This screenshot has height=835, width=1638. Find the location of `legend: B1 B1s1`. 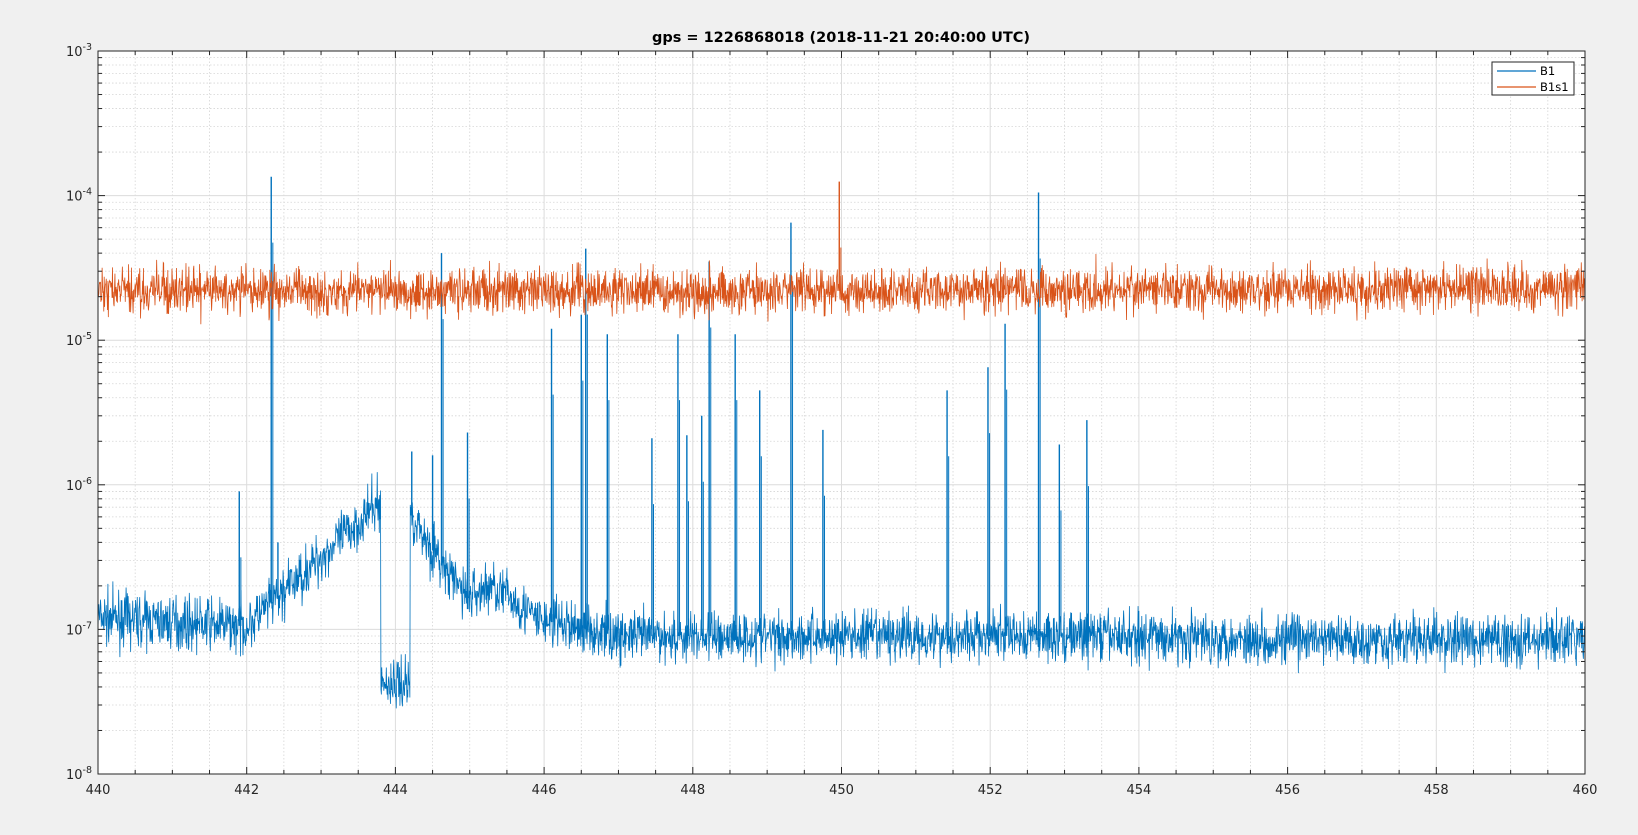

legend: B1 B1s1 is located at coordinates (1533, 78).